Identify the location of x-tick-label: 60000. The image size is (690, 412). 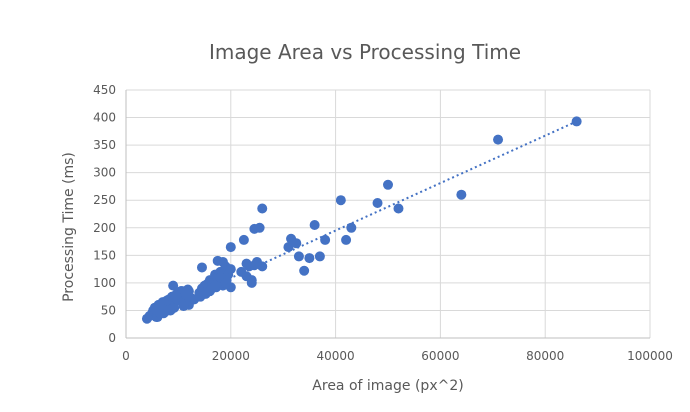
(440, 356).